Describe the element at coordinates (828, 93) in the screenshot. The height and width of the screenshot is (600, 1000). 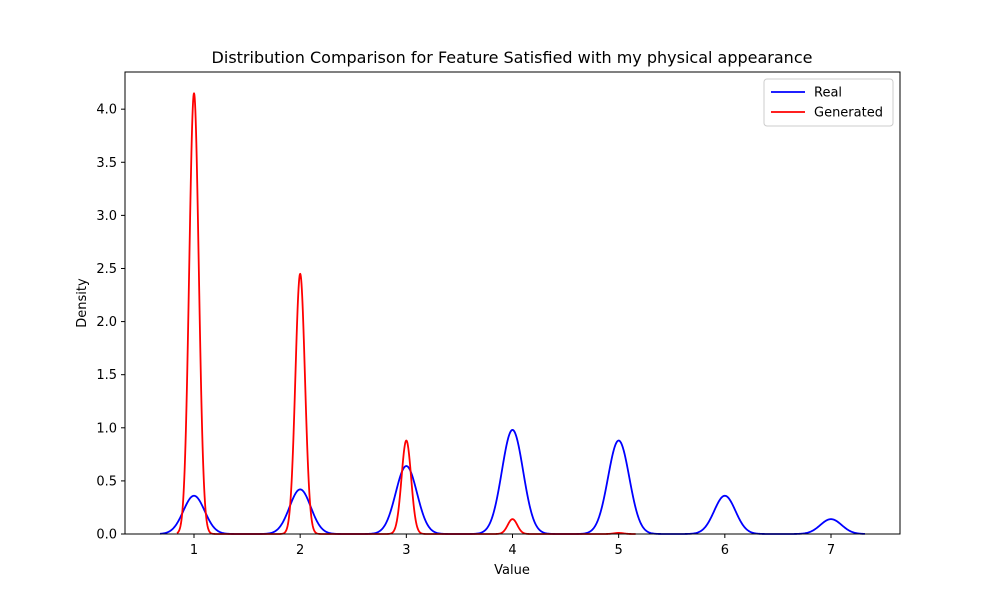
I see `legend-label-real: Real` at that location.